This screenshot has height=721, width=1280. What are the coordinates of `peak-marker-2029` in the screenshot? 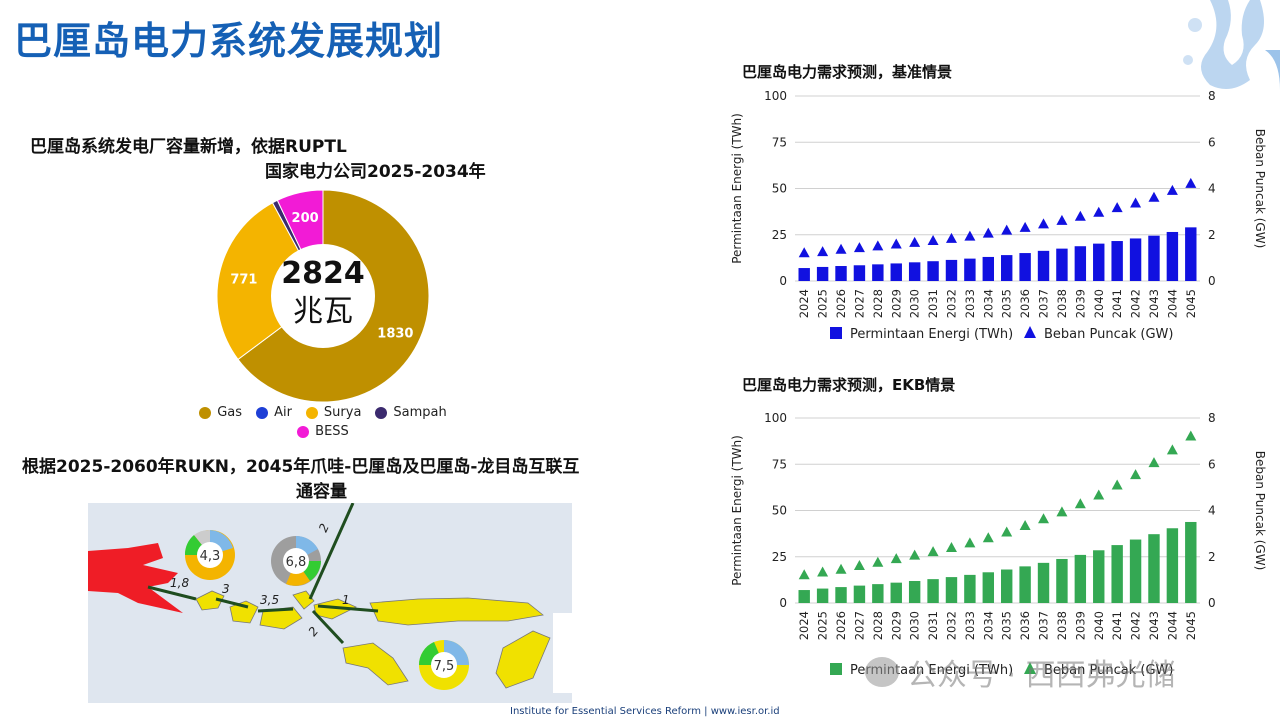 It's located at (896, 243).